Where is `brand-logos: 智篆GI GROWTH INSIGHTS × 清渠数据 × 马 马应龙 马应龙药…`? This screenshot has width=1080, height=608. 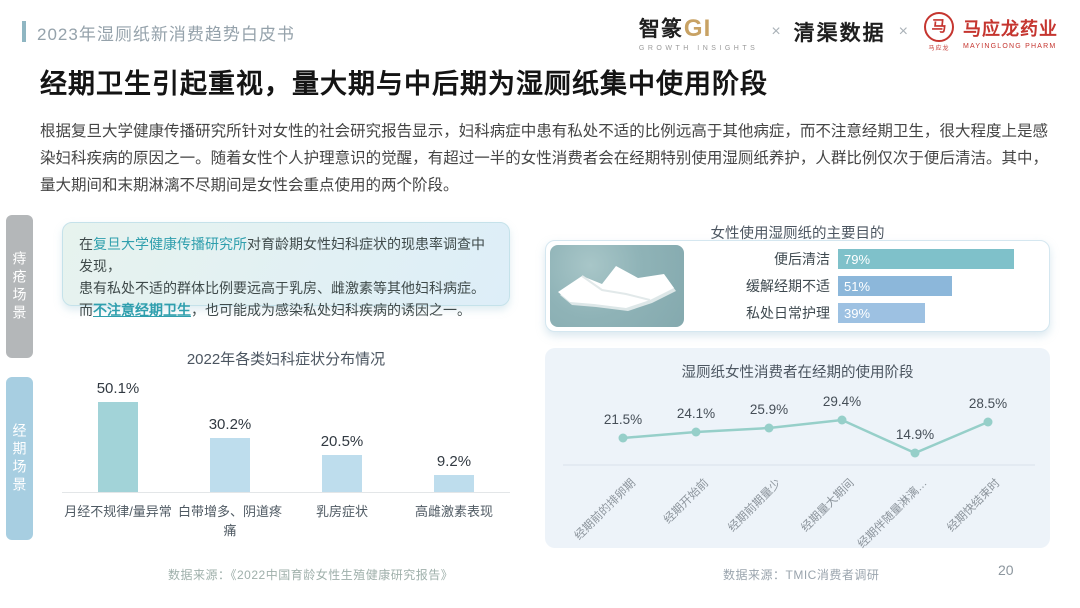
brand-logos: 智篆GI GROWTH INSIGHTS × 清渠数据 × 马 马应龙 马应龙药… is located at coordinates (848, 32).